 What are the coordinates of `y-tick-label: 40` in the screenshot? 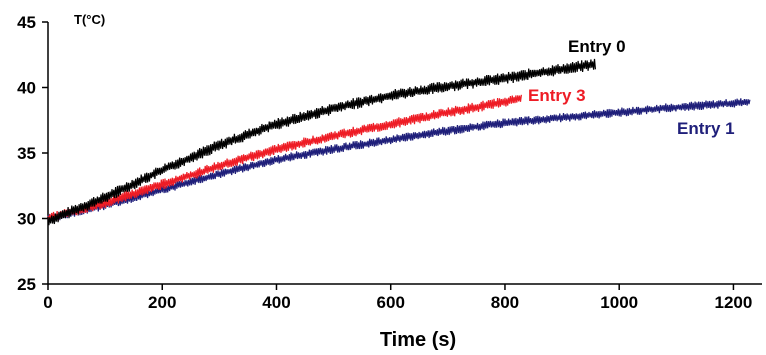 It's located at (26, 88).